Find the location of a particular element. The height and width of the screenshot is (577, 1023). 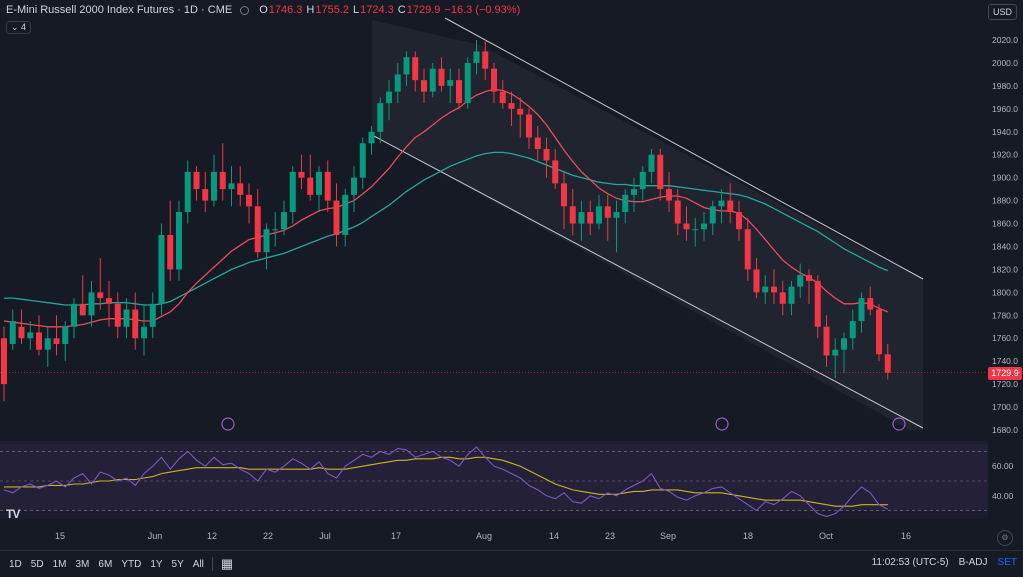

badj-button: B-ADJ is located at coordinates (973, 562).